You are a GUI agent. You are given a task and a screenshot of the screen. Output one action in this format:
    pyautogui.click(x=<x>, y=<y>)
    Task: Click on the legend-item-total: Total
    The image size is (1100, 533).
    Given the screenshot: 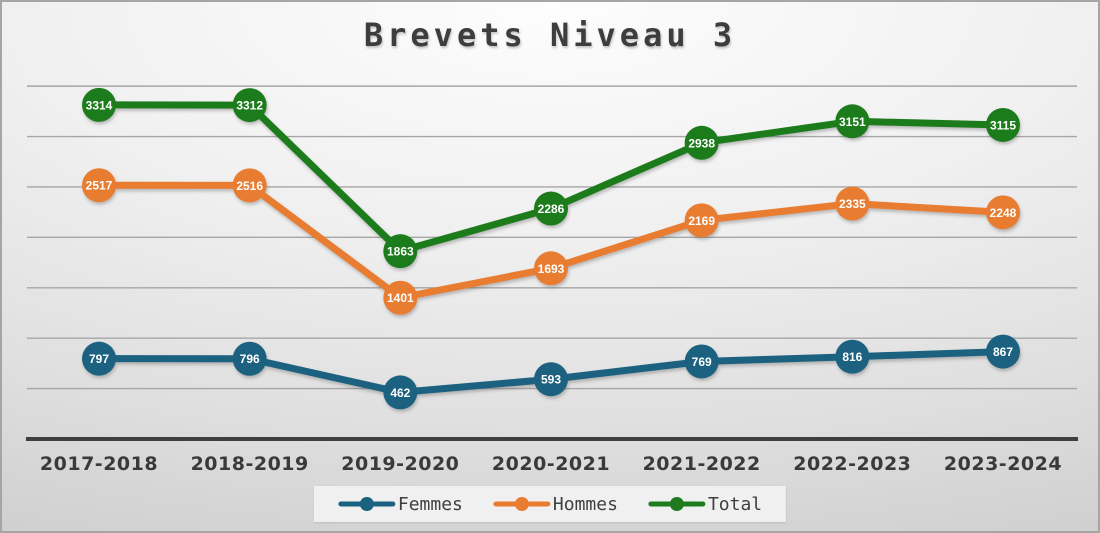 What is the action you would take?
    pyautogui.click(x=705, y=504)
    